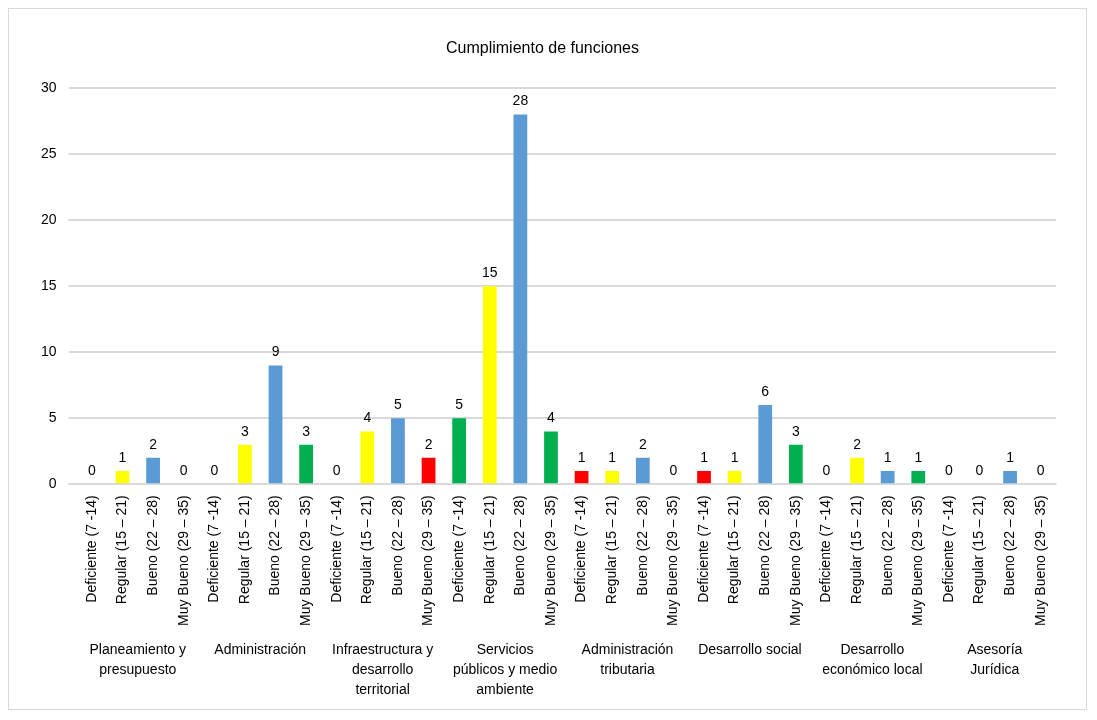  I want to click on data-label: 28, so click(520, 100).